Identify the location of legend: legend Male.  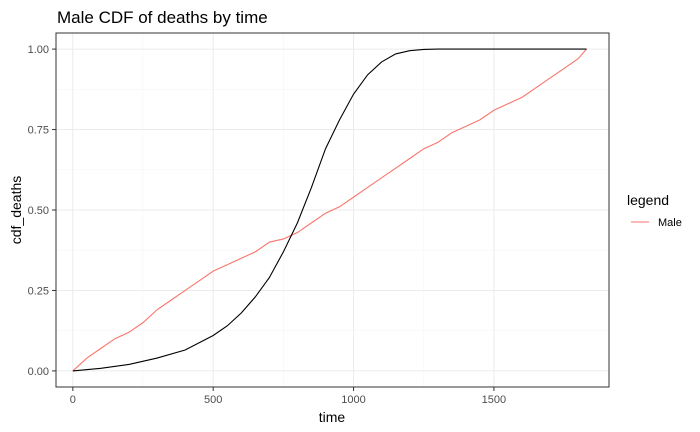
(654, 210).